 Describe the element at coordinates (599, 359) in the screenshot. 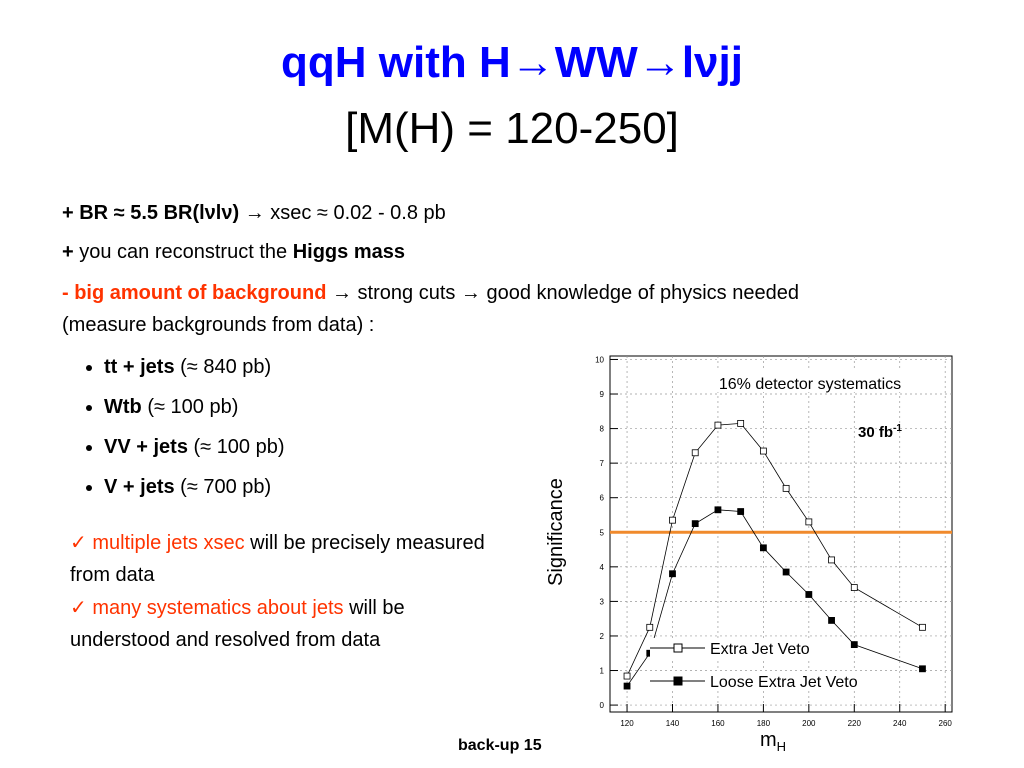

I see `y-tick-label: 10` at that location.